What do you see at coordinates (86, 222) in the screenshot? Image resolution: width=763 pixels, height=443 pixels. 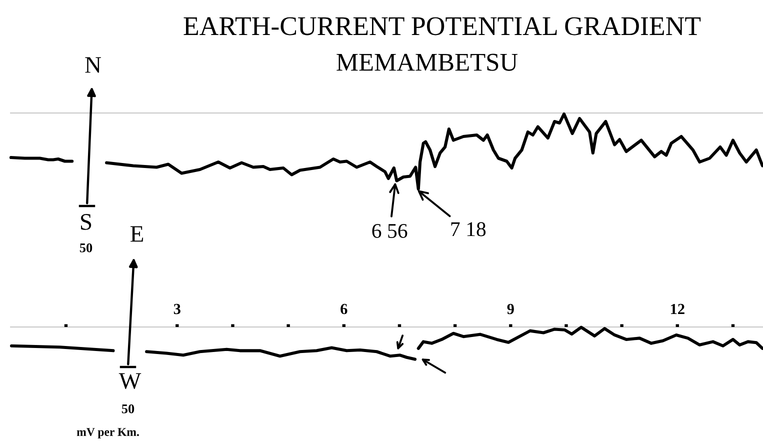 I see `text: S` at bounding box center [86, 222].